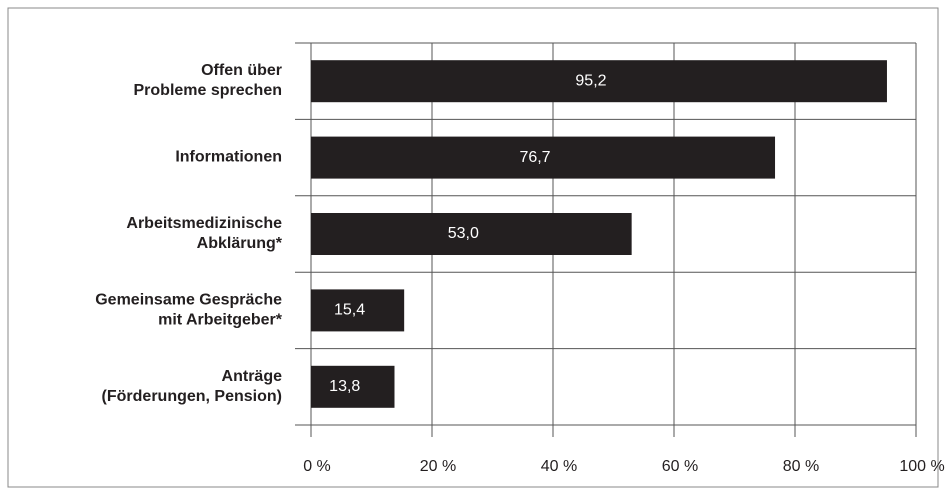 The width and height of the screenshot is (946, 495). Describe the element at coordinates (921, 466) in the screenshot. I see `x-tick-label: 100 %` at that location.